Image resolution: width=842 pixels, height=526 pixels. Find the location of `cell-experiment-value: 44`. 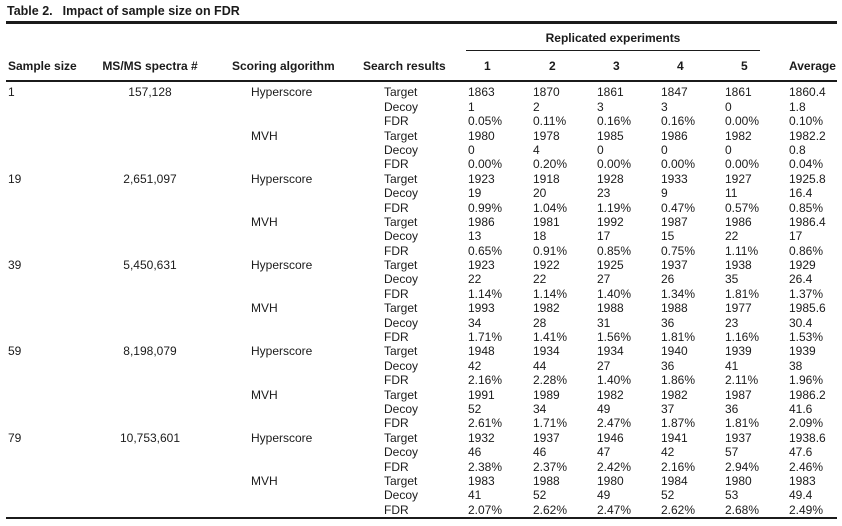

cell-experiment-value: 44 is located at coordinates (540, 365).